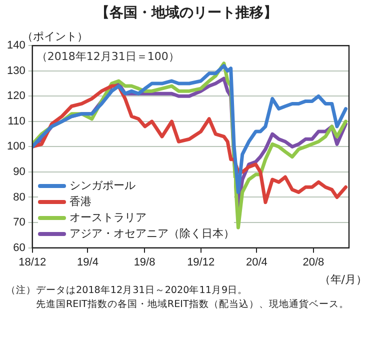 This screenshot has height=349, width=373. I want to click on legend-label: シンガポール, so click(102, 186).